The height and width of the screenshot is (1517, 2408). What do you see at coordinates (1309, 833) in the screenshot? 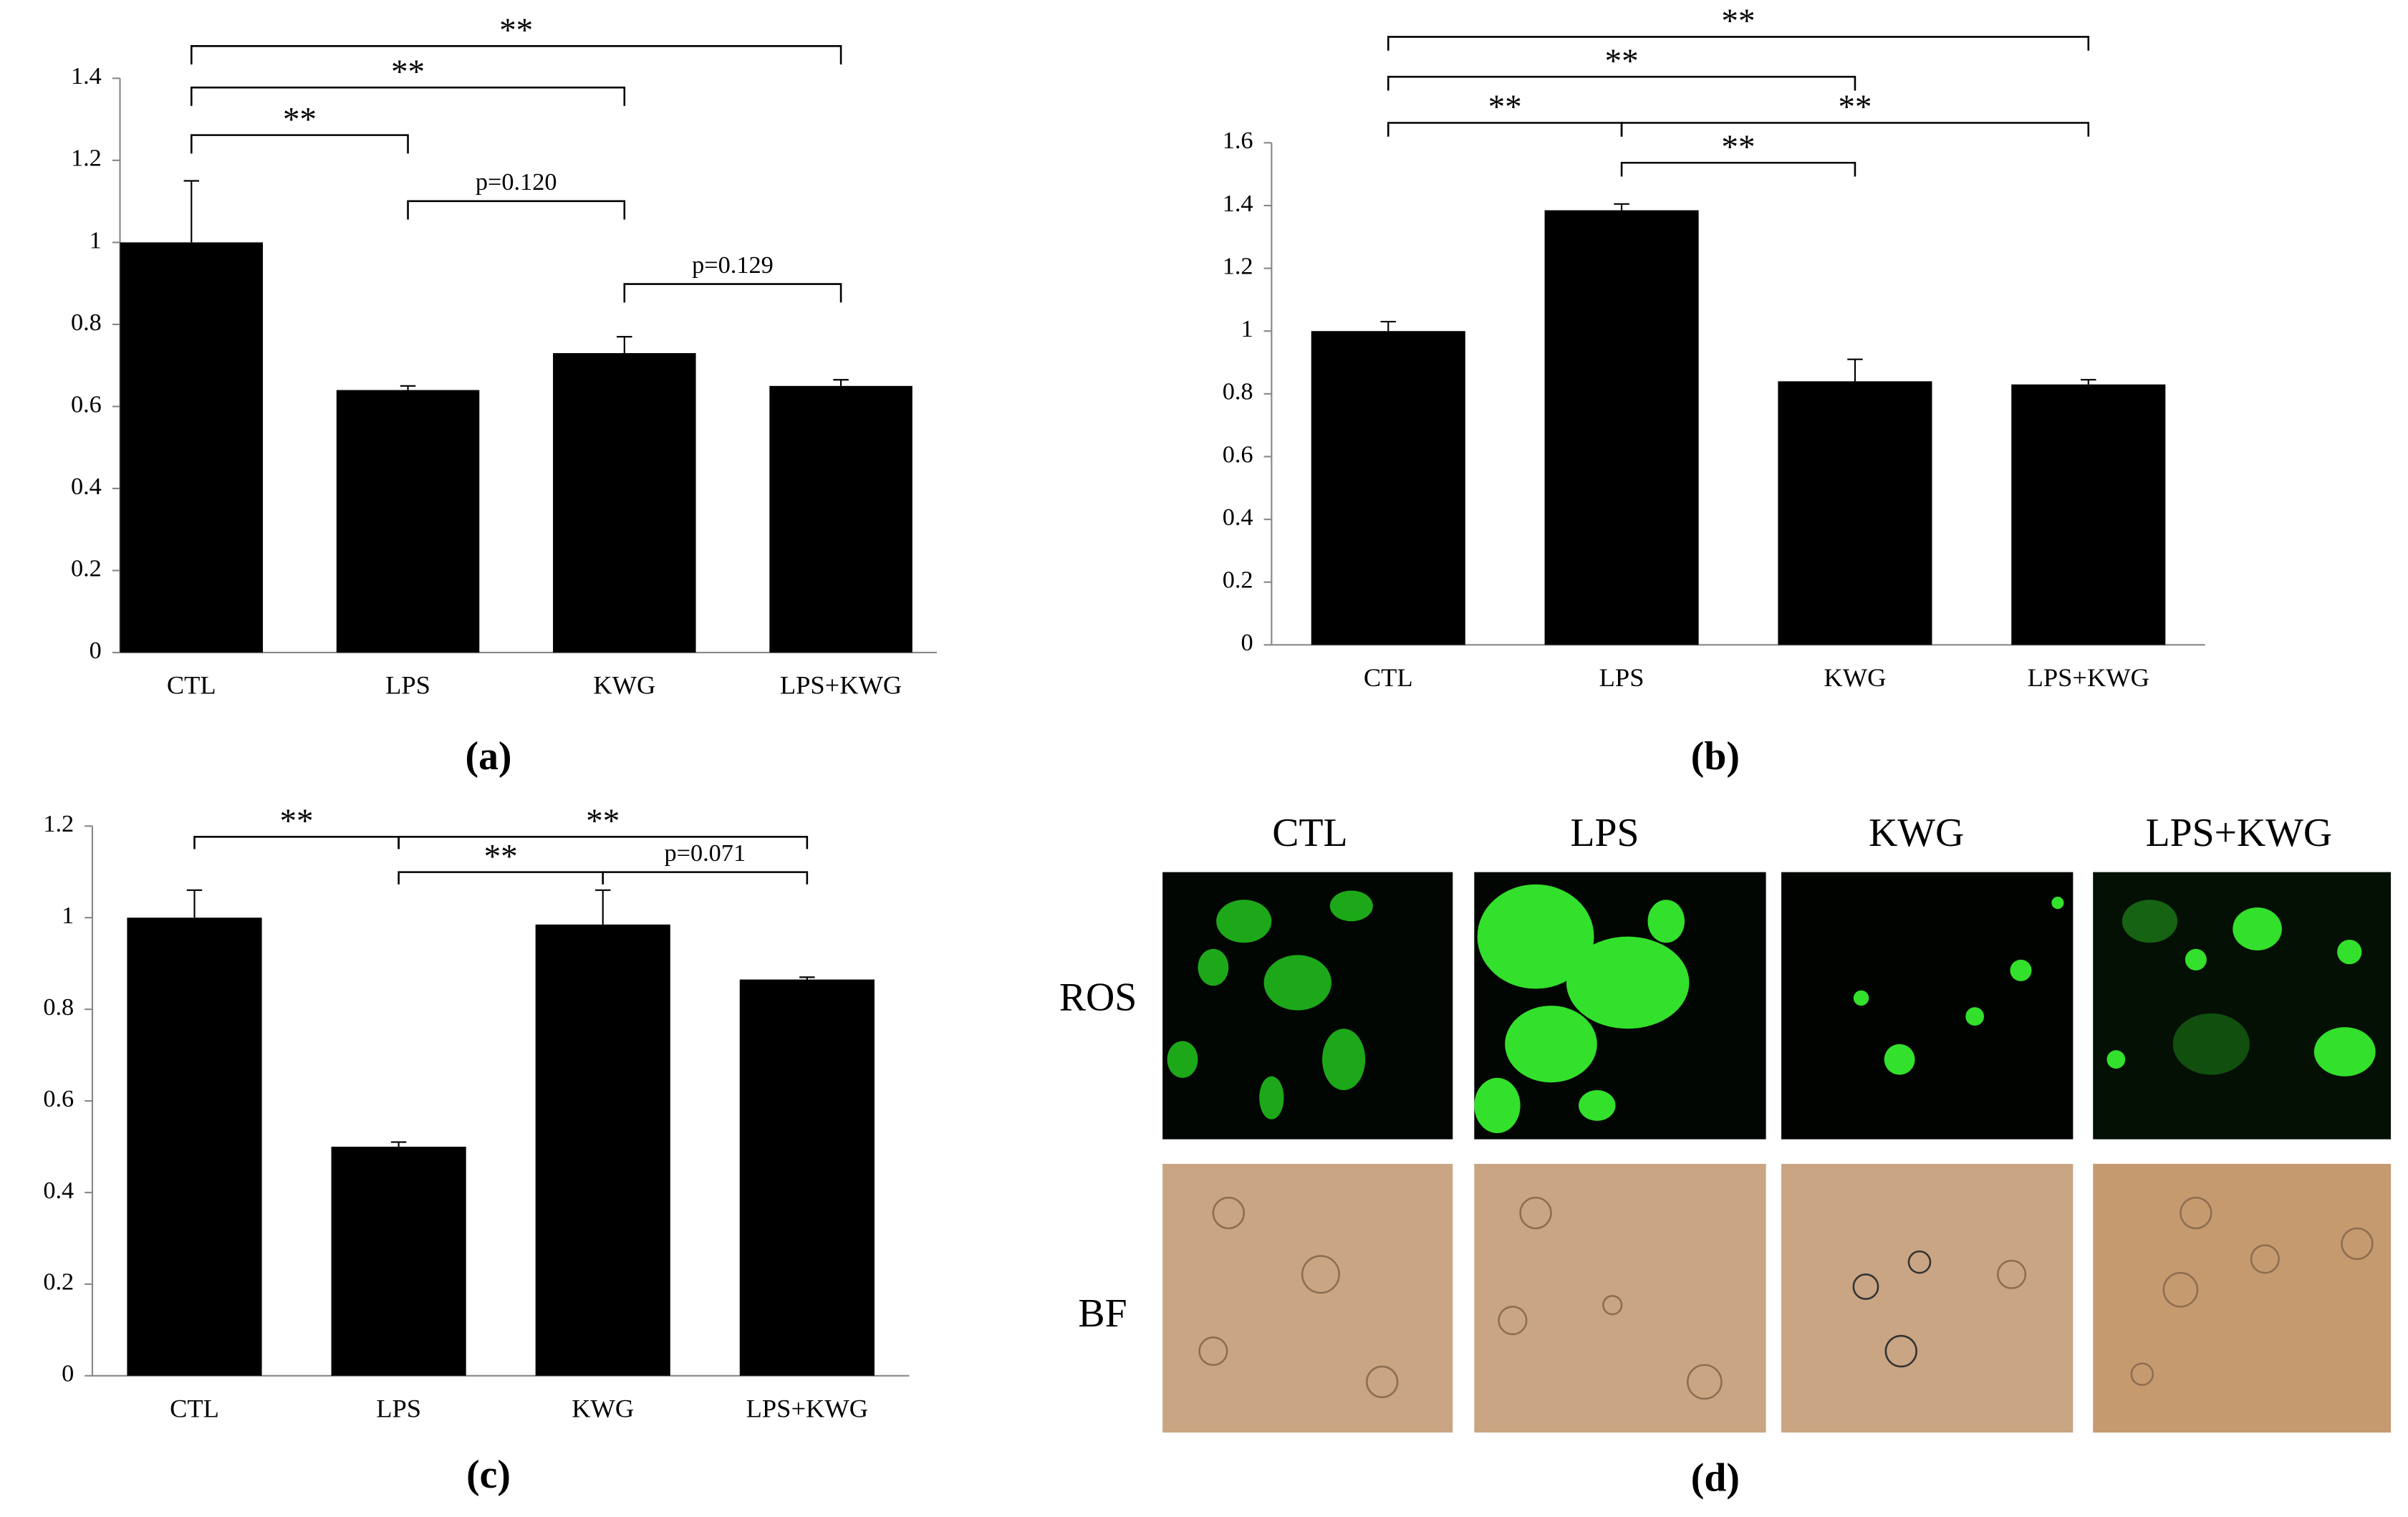
I see `column-label: CTL` at bounding box center [1309, 833].